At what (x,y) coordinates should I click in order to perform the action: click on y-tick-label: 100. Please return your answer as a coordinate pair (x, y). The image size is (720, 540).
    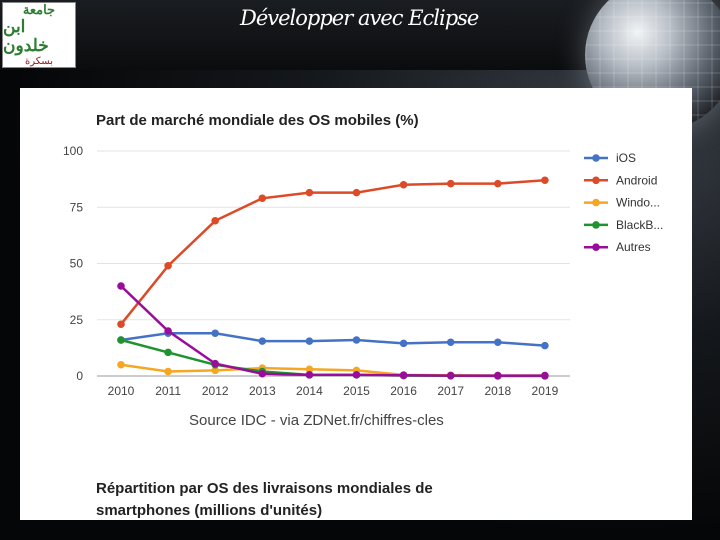
    Looking at the image, I should click on (73, 151).